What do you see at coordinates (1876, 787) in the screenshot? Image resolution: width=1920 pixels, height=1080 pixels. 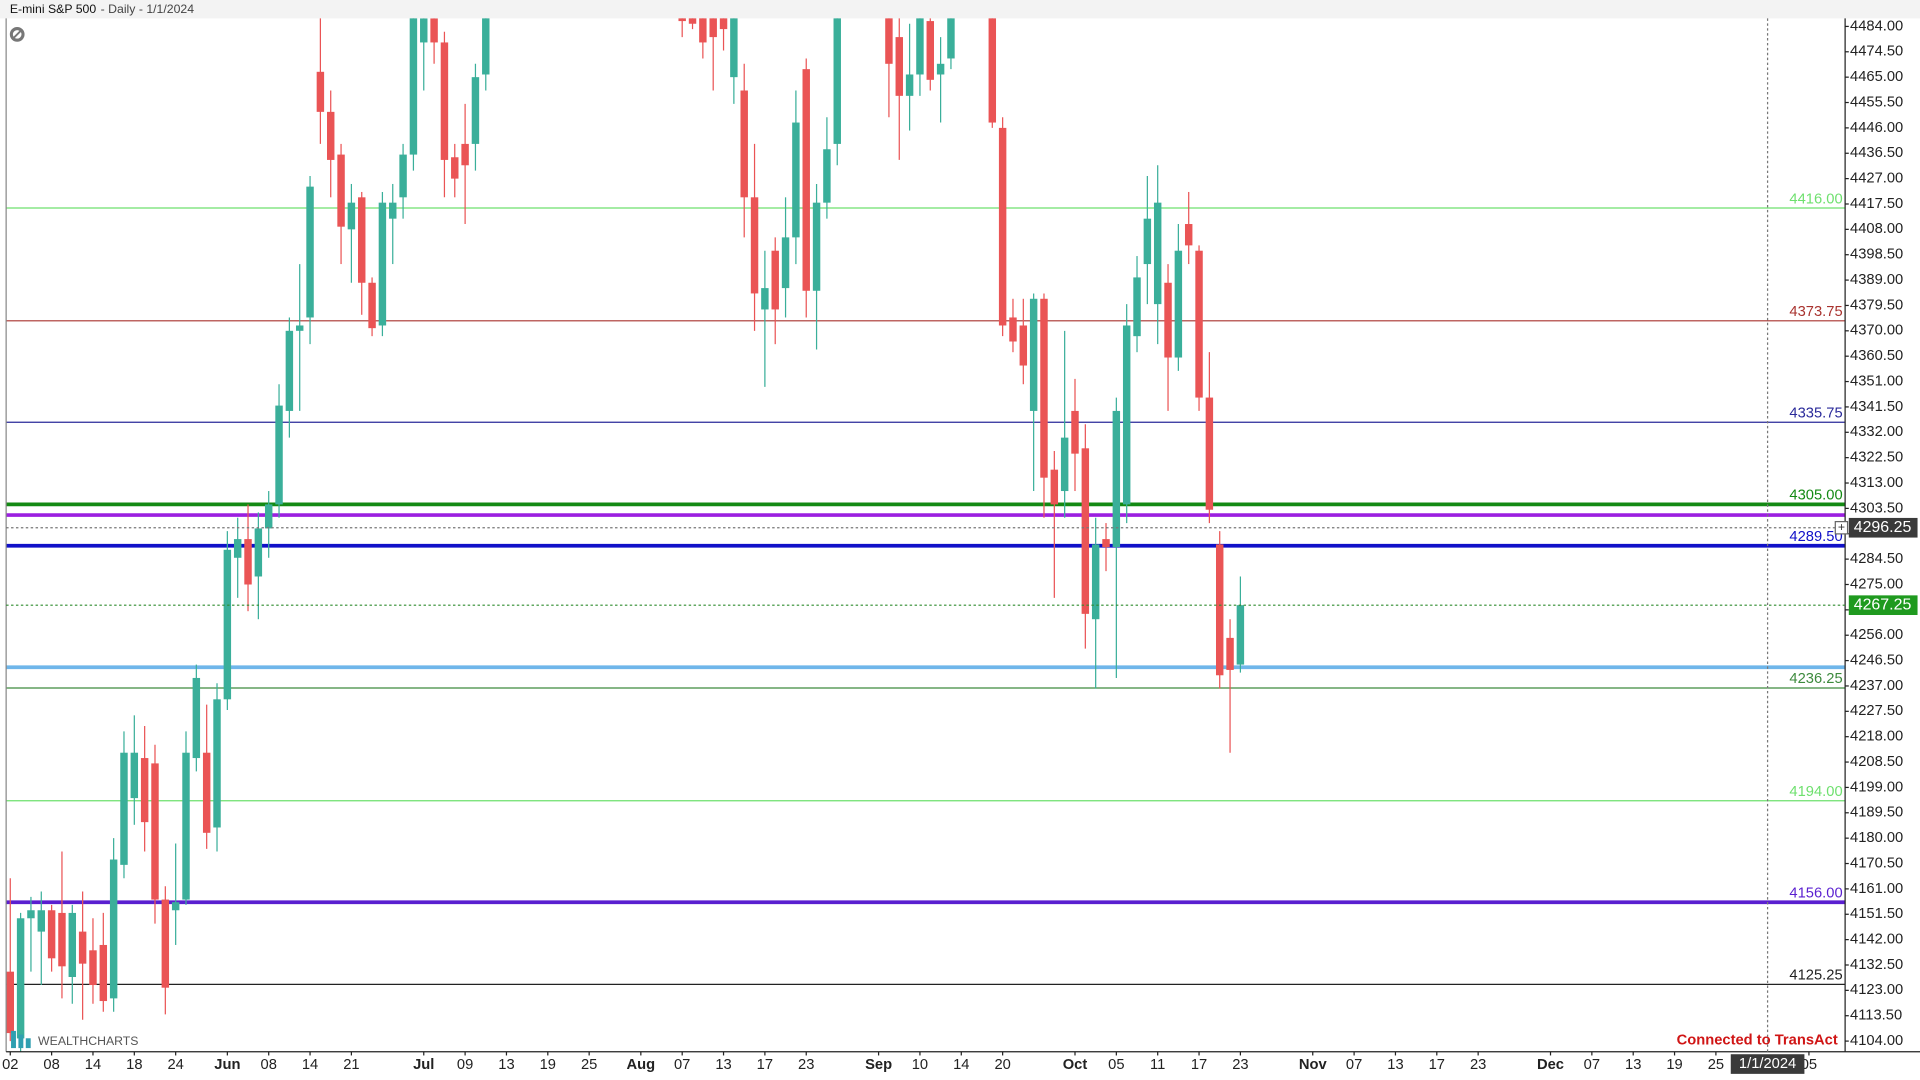 I see `y-tick-label: 4199.00` at bounding box center [1876, 787].